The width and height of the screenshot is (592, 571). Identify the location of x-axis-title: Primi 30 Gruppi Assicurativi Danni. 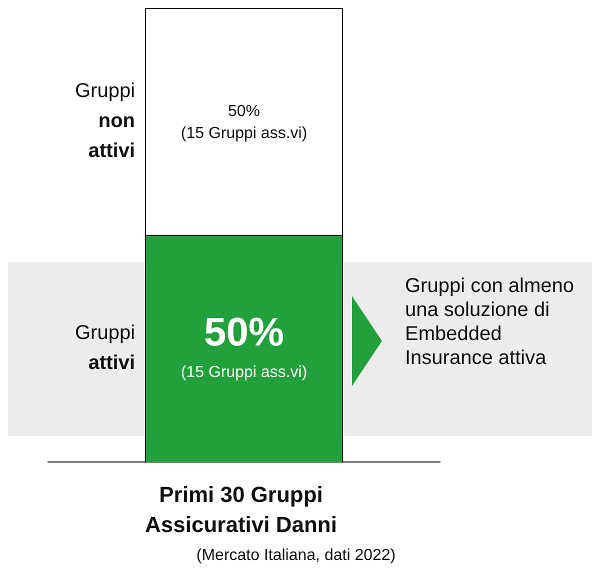
(241, 510).